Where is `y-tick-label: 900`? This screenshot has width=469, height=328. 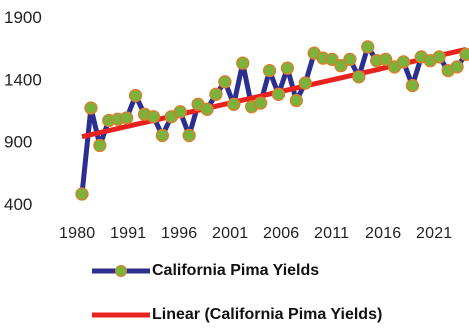
y-tick-label: 900 is located at coordinates (18, 142).